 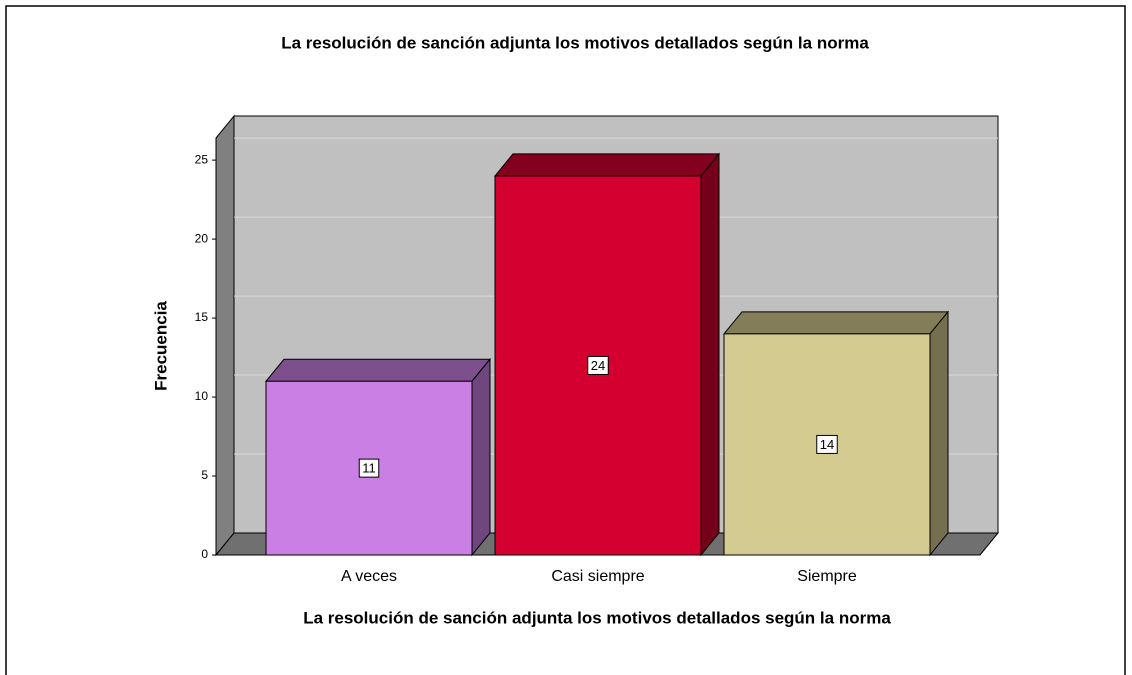 I want to click on value-label: 24, so click(x=598, y=365).